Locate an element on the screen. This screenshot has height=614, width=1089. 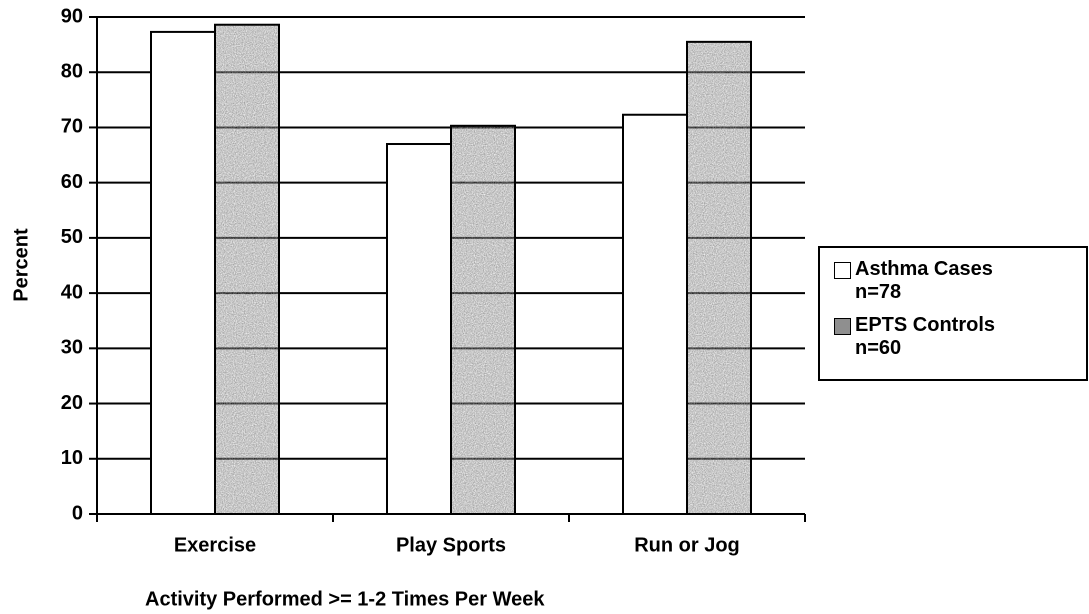
legend-item: EPTS Controls n=60 is located at coordinates (939, 337).